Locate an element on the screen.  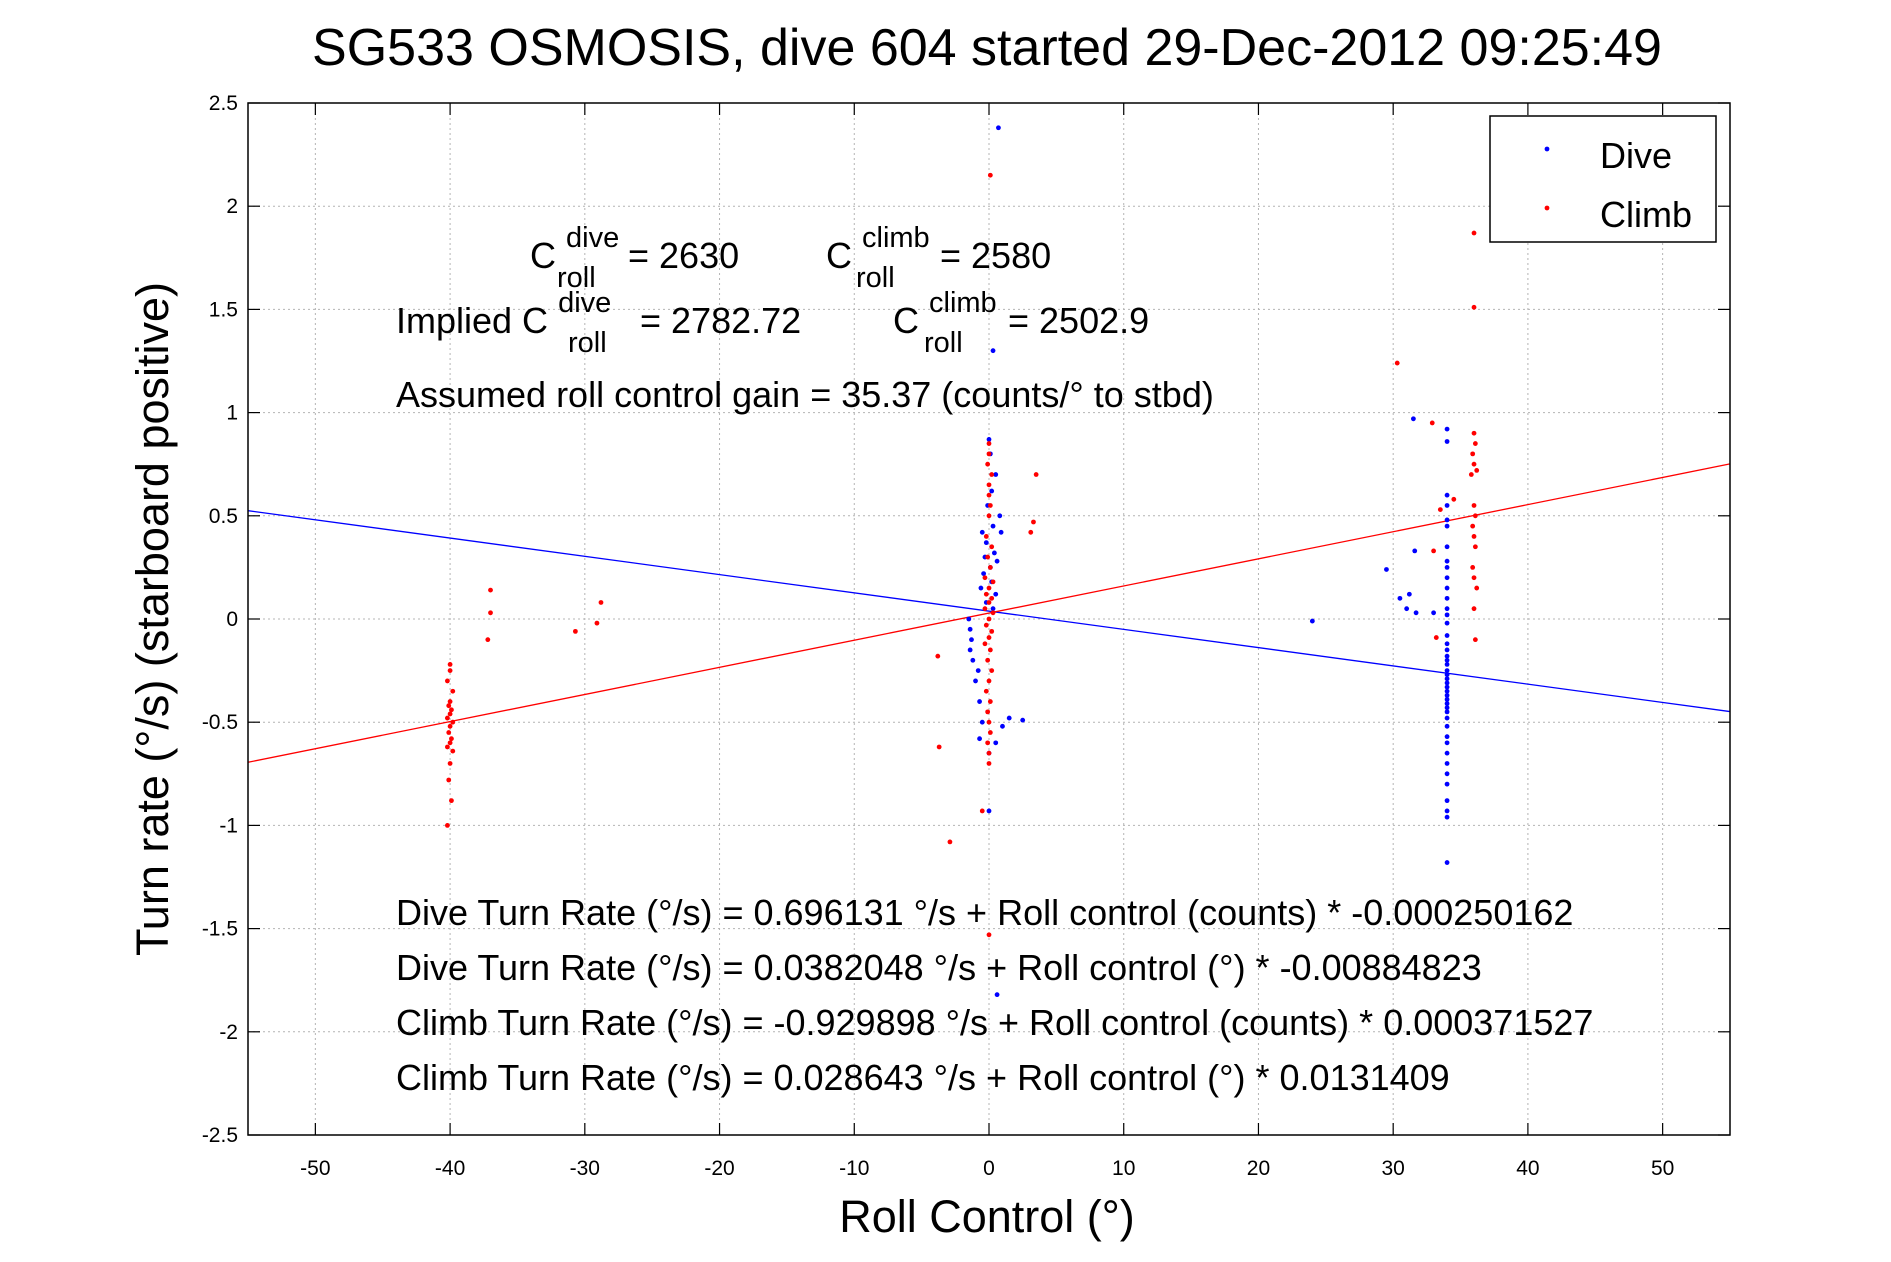
implied-label: Implied C is located at coordinates (472, 320).